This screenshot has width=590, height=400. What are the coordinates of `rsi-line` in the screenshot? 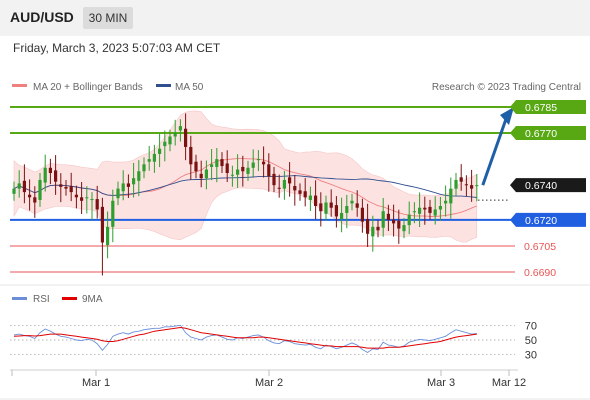 It's located at (245, 339).